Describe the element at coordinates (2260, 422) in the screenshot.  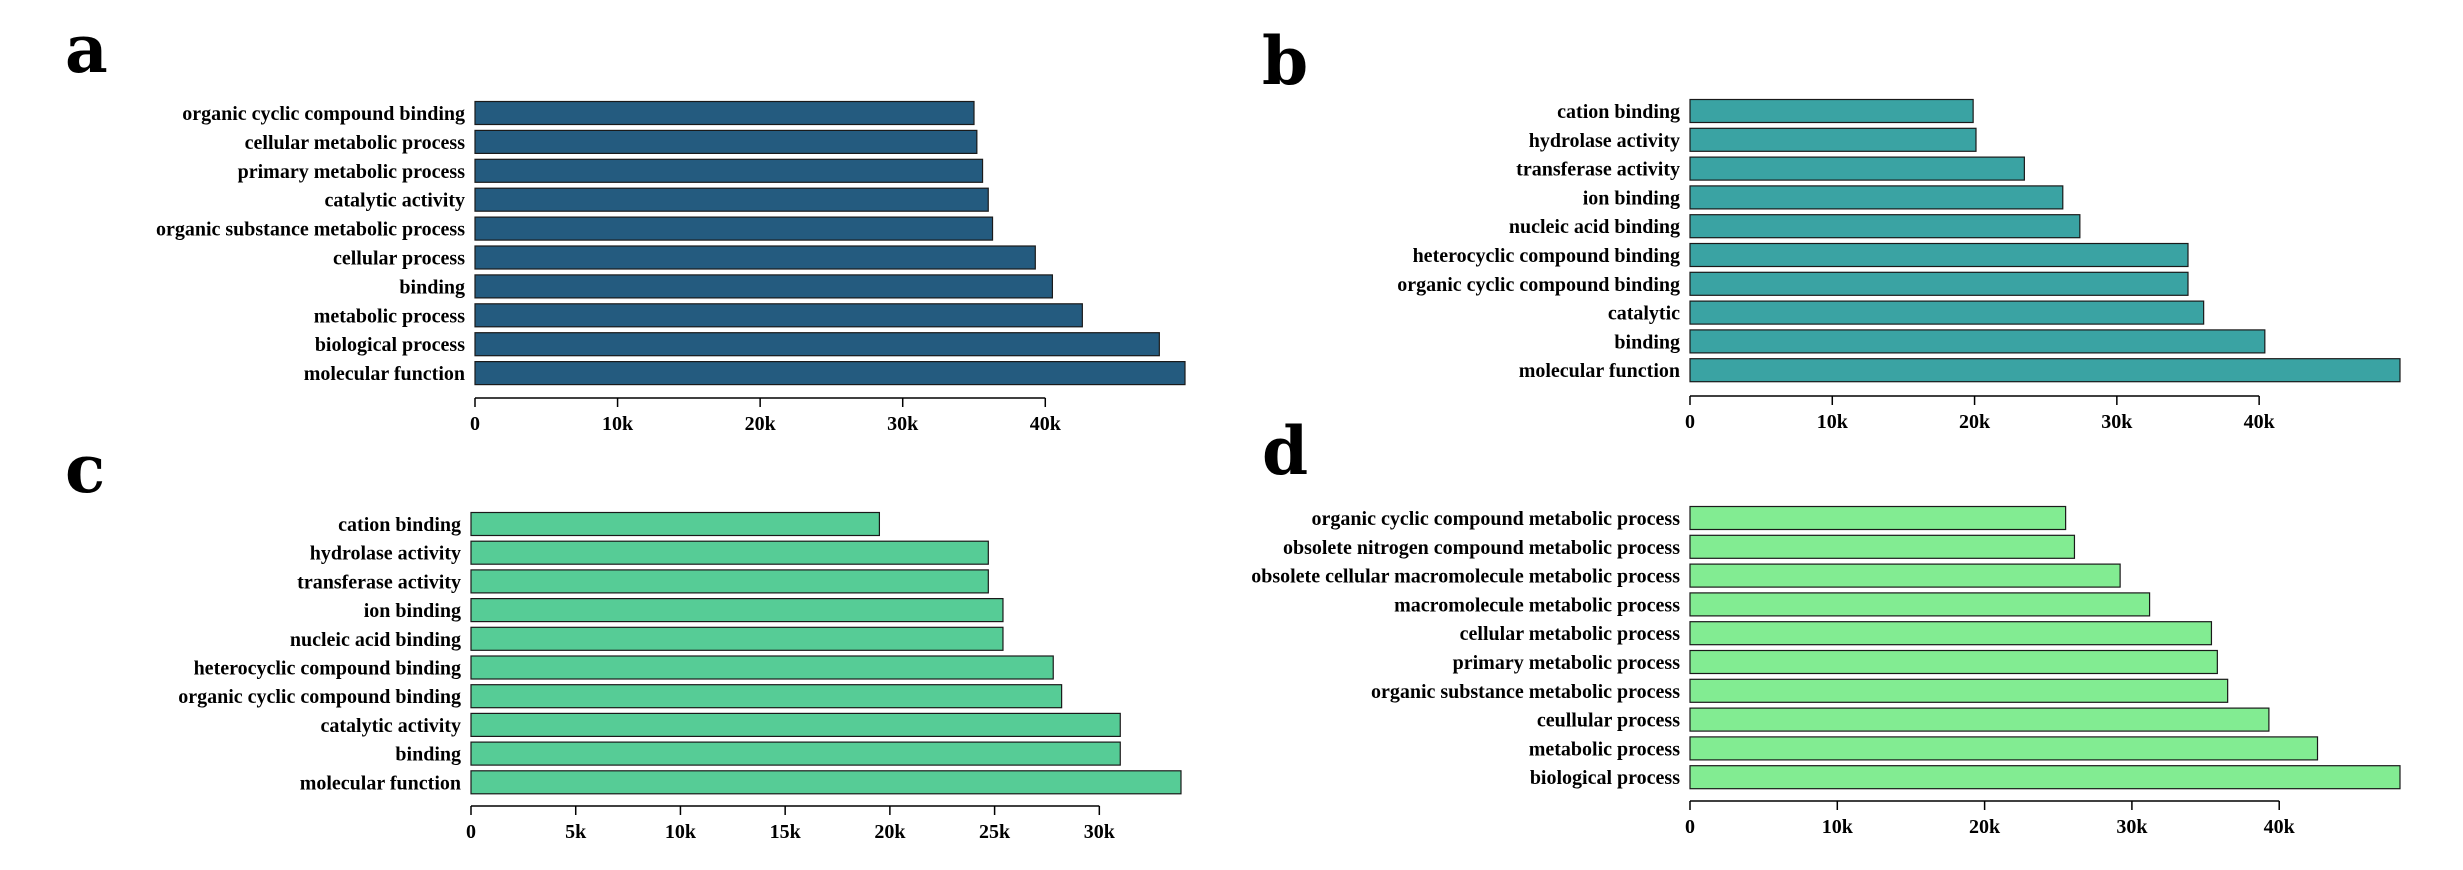
I see `x-tick-label-b-4: 40k` at that location.